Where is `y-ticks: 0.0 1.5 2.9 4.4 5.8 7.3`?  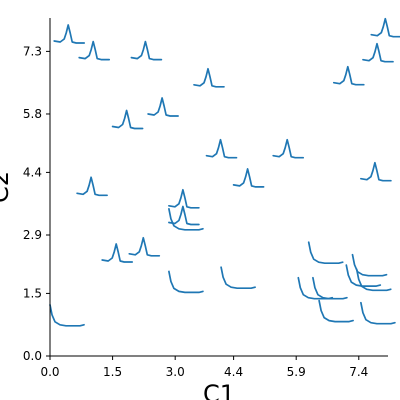 y-ticks: 0.0 1.5 2.9 4.4 5.8 7.3 is located at coordinates (36, 203).